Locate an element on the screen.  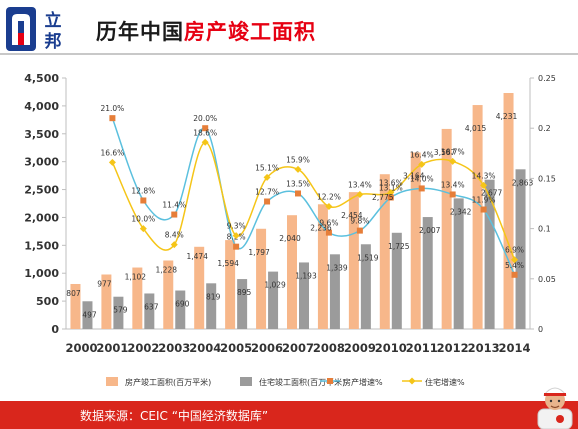
residential-bar-label: 2,677 is located at coordinates (492, 193).